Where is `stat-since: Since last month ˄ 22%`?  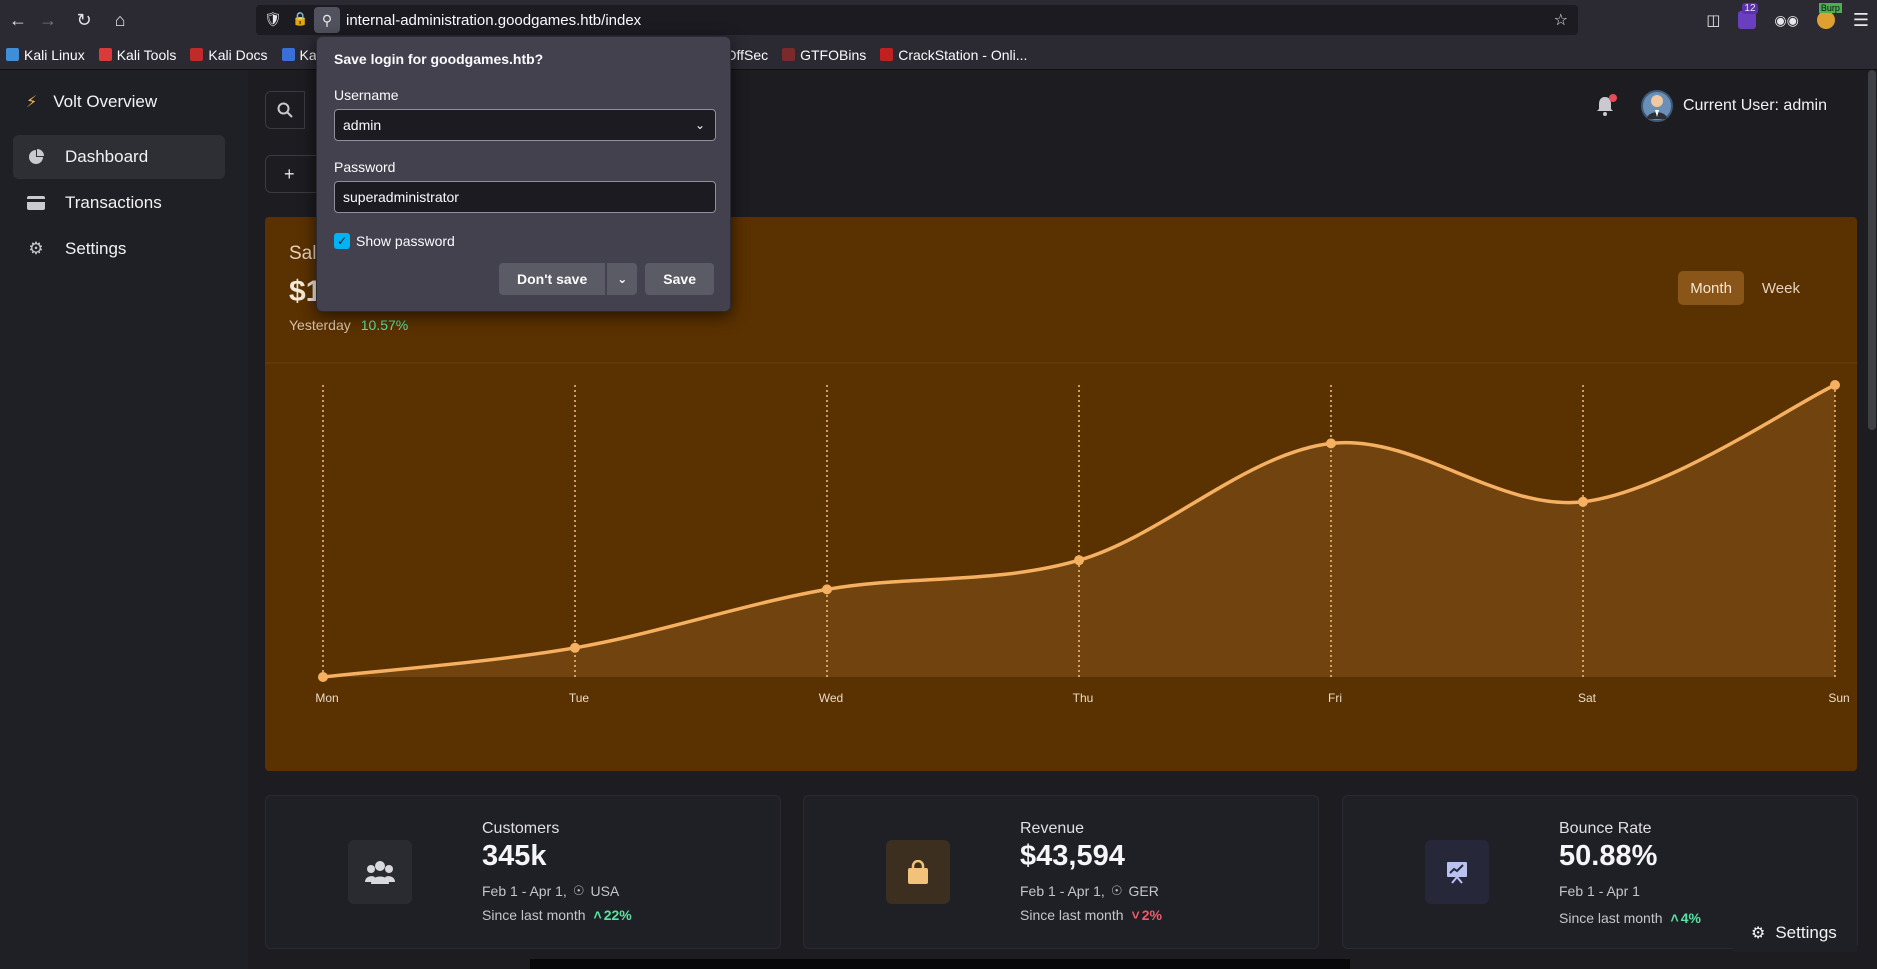 stat-since: Since last month ˄ 22% is located at coordinates (557, 915).